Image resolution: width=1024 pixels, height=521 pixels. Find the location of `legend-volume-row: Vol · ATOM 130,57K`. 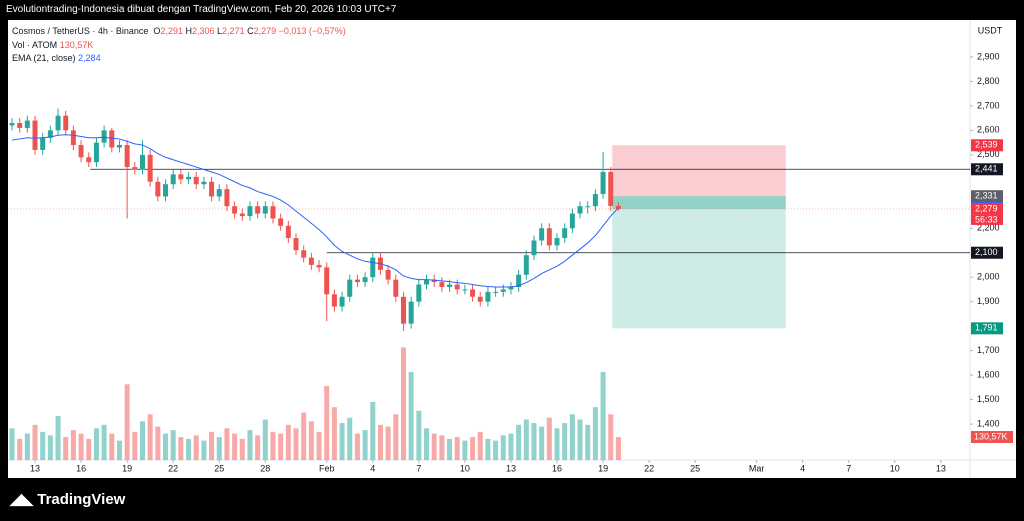

legend-volume-row: Vol · ATOM 130,57K is located at coordinates (179, 46).